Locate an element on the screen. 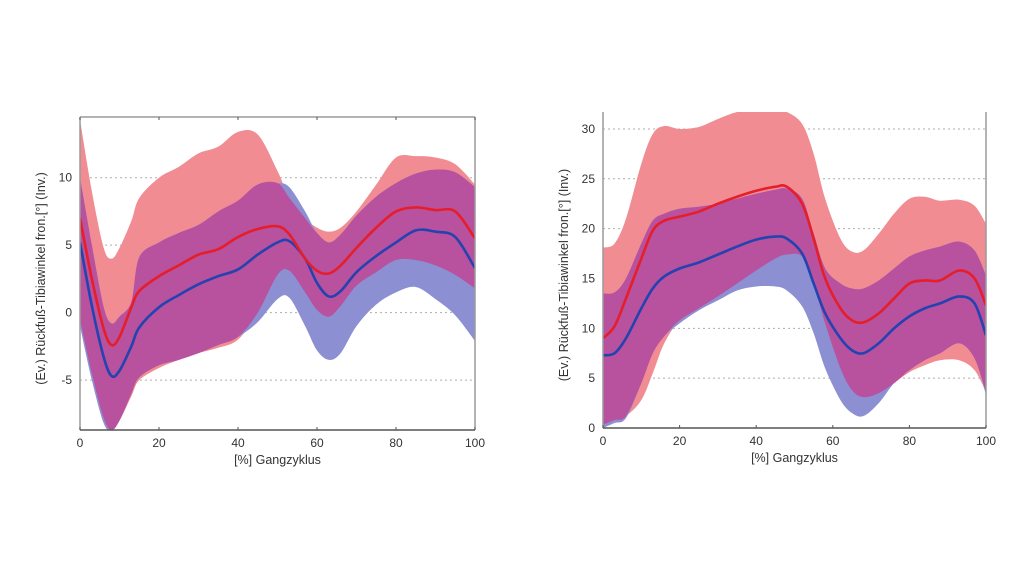  y-tick-label: 20 is located at coordinates (589, 229).